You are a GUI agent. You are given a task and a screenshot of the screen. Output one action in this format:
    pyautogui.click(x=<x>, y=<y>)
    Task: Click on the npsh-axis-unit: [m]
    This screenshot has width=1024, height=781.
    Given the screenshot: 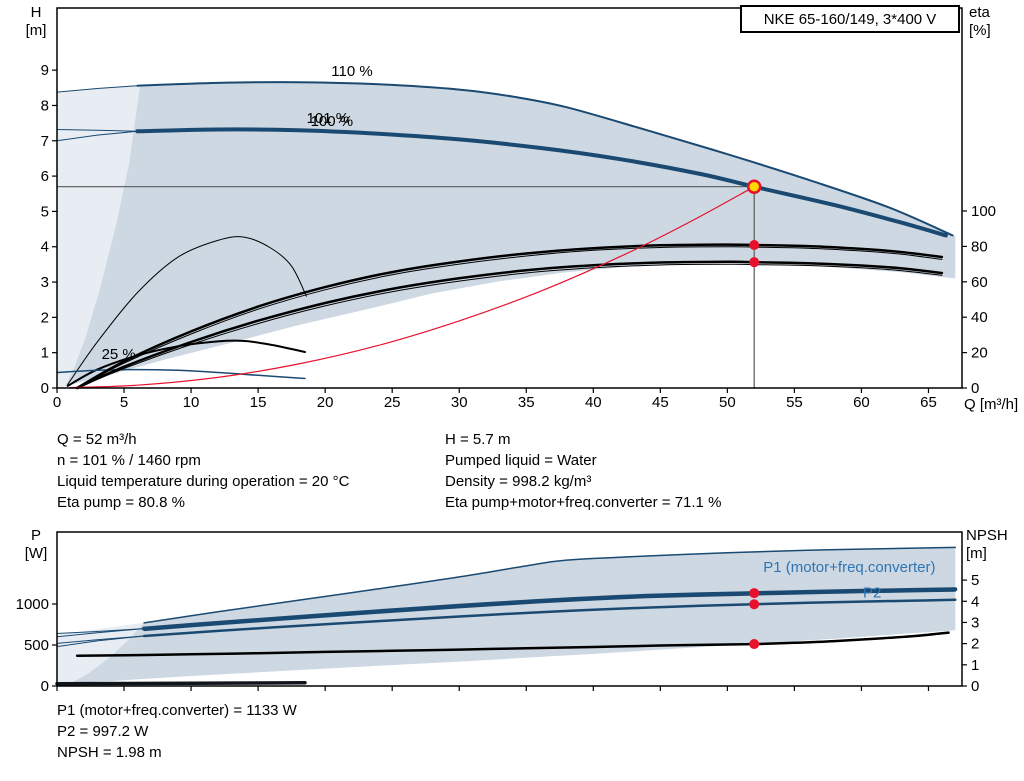 What is the action you would take?
    pyautogui.click(x=976, y=553)
    